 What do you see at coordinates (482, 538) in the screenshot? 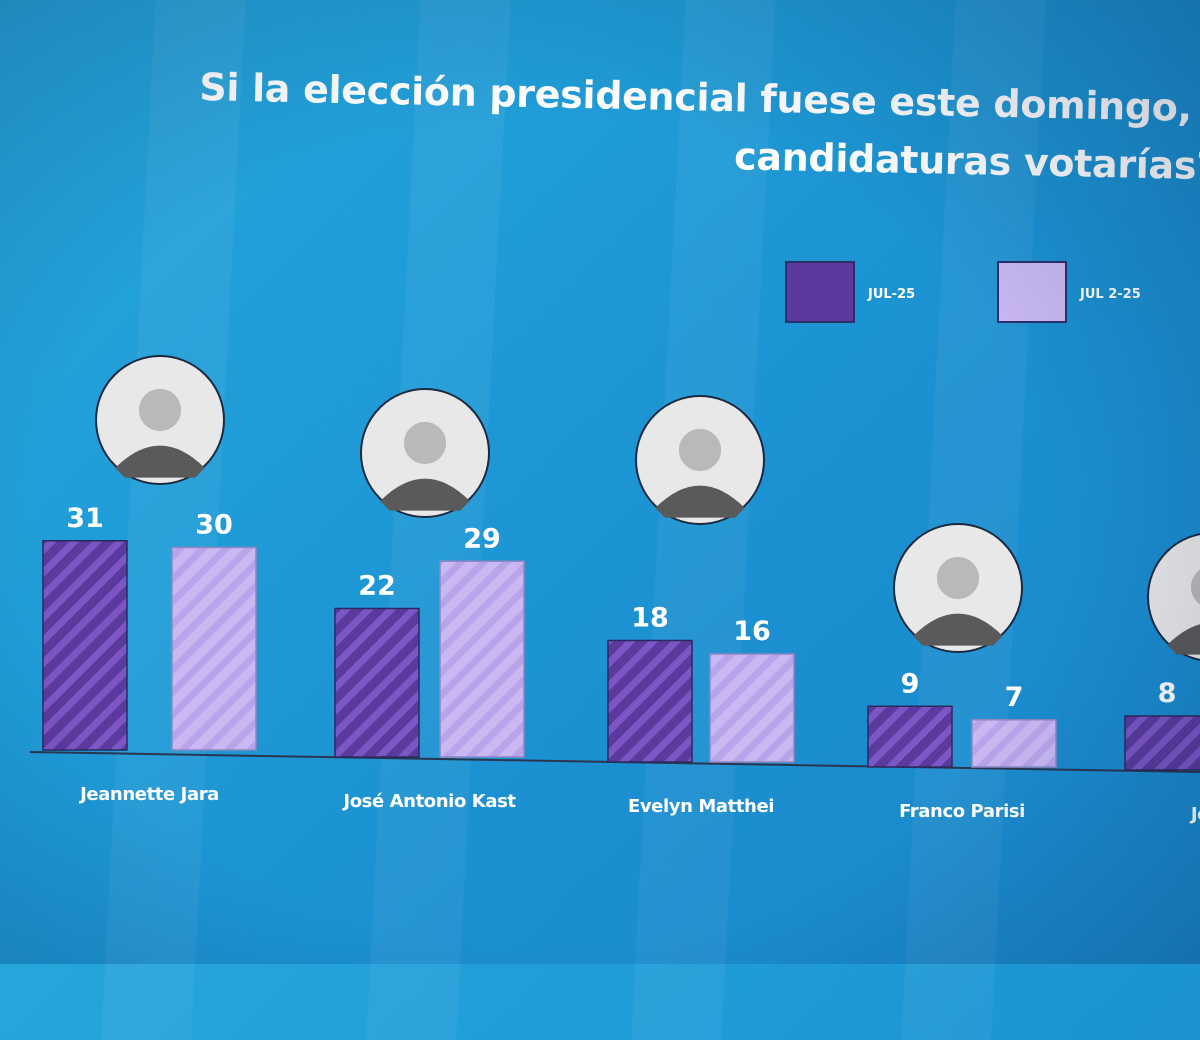
I see `value-label-2-2: 29` at bounding box center [482, 538].